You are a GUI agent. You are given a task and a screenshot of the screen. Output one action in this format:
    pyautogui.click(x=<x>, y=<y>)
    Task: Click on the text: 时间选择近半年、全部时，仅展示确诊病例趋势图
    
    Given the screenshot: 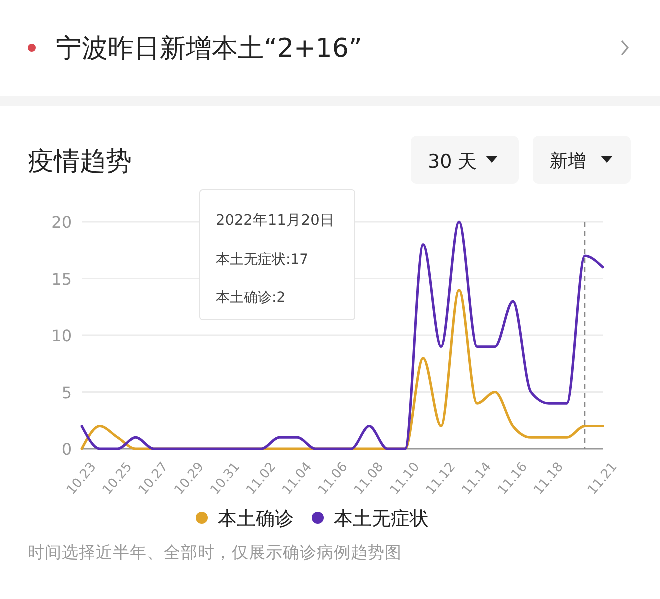 What is the action you would take?
    pyautogui.click(x=215, y=552)
    